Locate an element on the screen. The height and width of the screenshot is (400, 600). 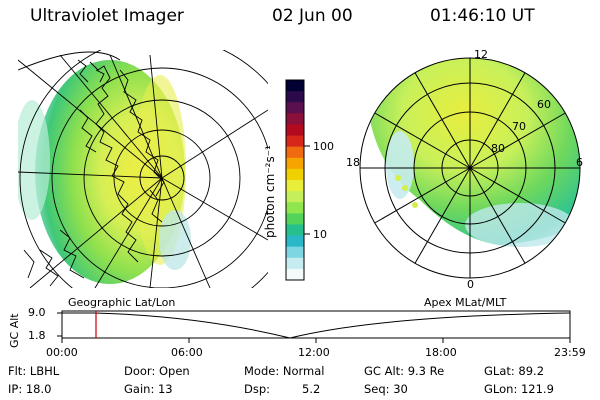
altitude-curve is located at coordinates (316, 325).